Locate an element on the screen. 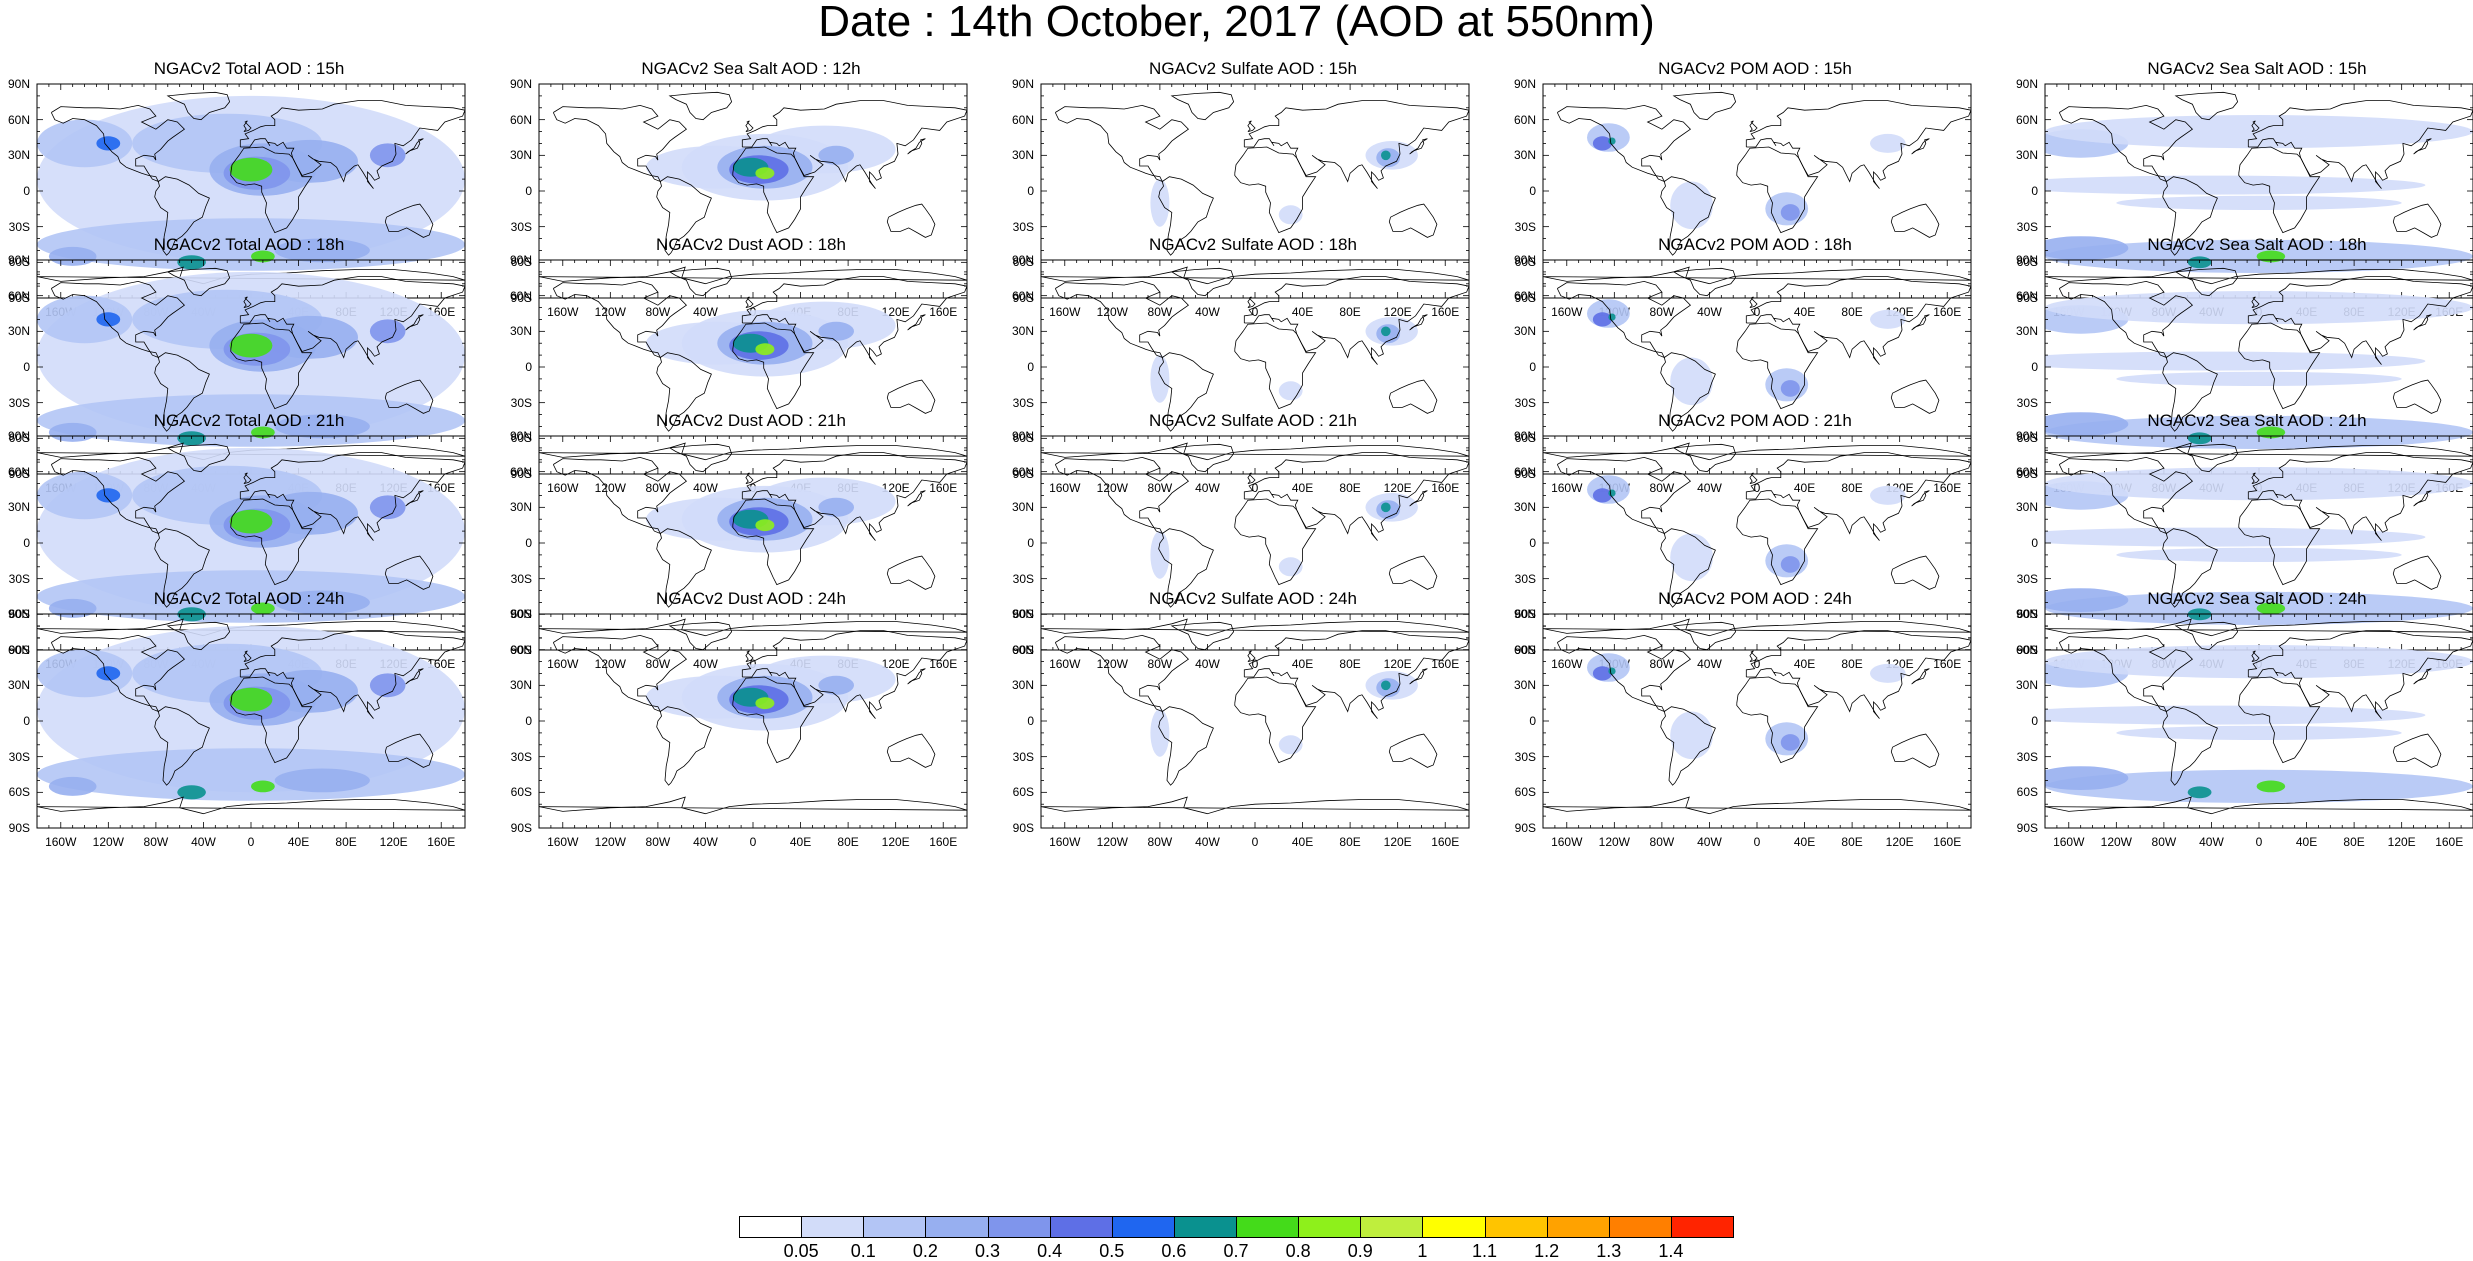  lon-tick-label: 80E is located at coordinates (1852, 664).